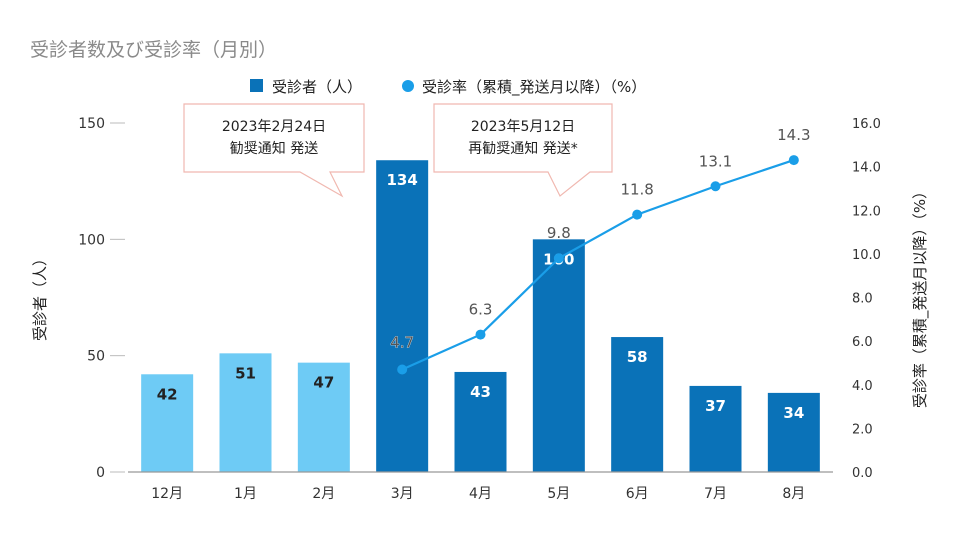  What do you see at coordinates (715, 494) in the screenshot?
I see `x-tick-label: 7月` at bounding box center [715, 494].